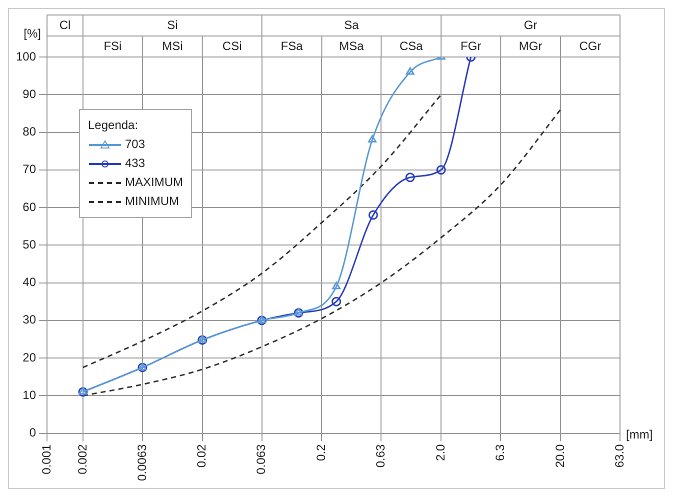 This screenshot has width=673, height=497. Describe the element at coordinates (639, 435) in the screenshot. I see `x-axis-title: [mm]` at that location.